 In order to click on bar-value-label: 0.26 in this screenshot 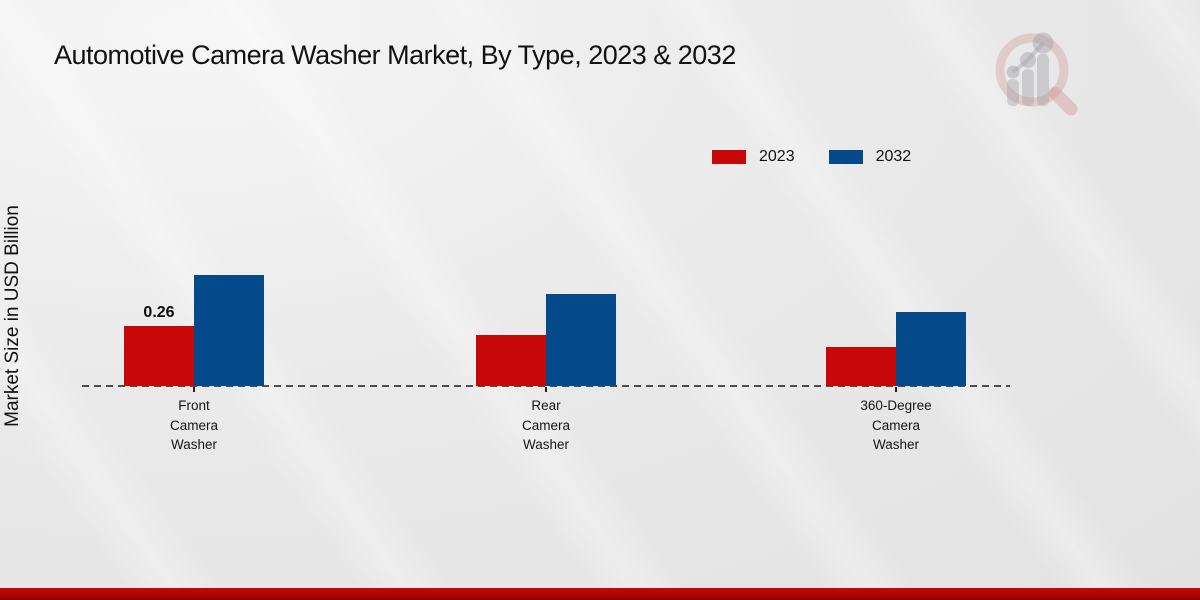, I will do `click(159, 312)`.